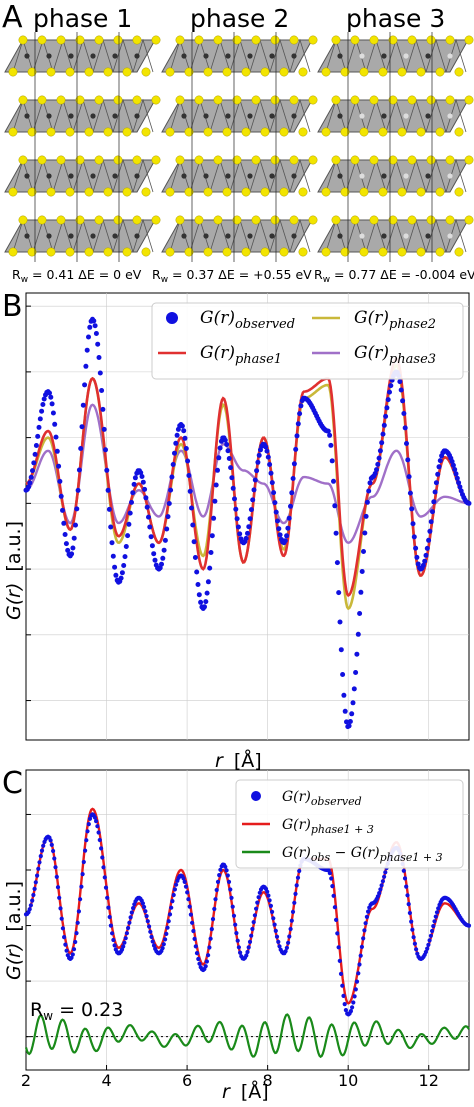  I want to click on slab-edge, so click(280, 175).